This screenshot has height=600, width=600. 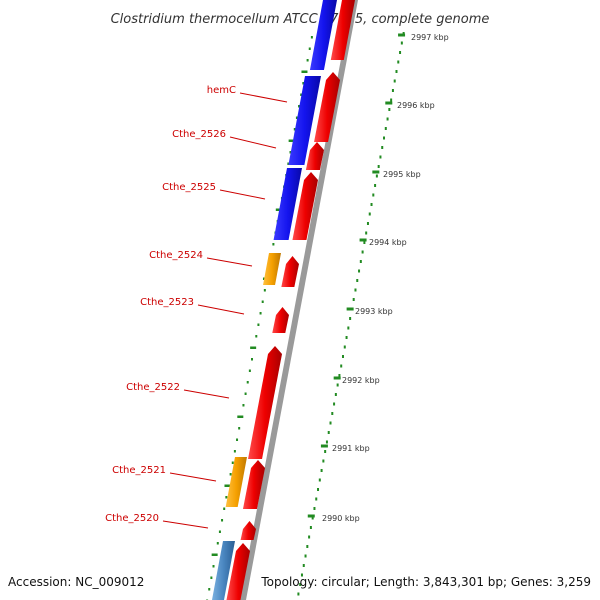 What do you see at coordinates (341, 518) in the screenshot?
I see `scale-label: 2990 kbp` at bounding box center [341, 518].